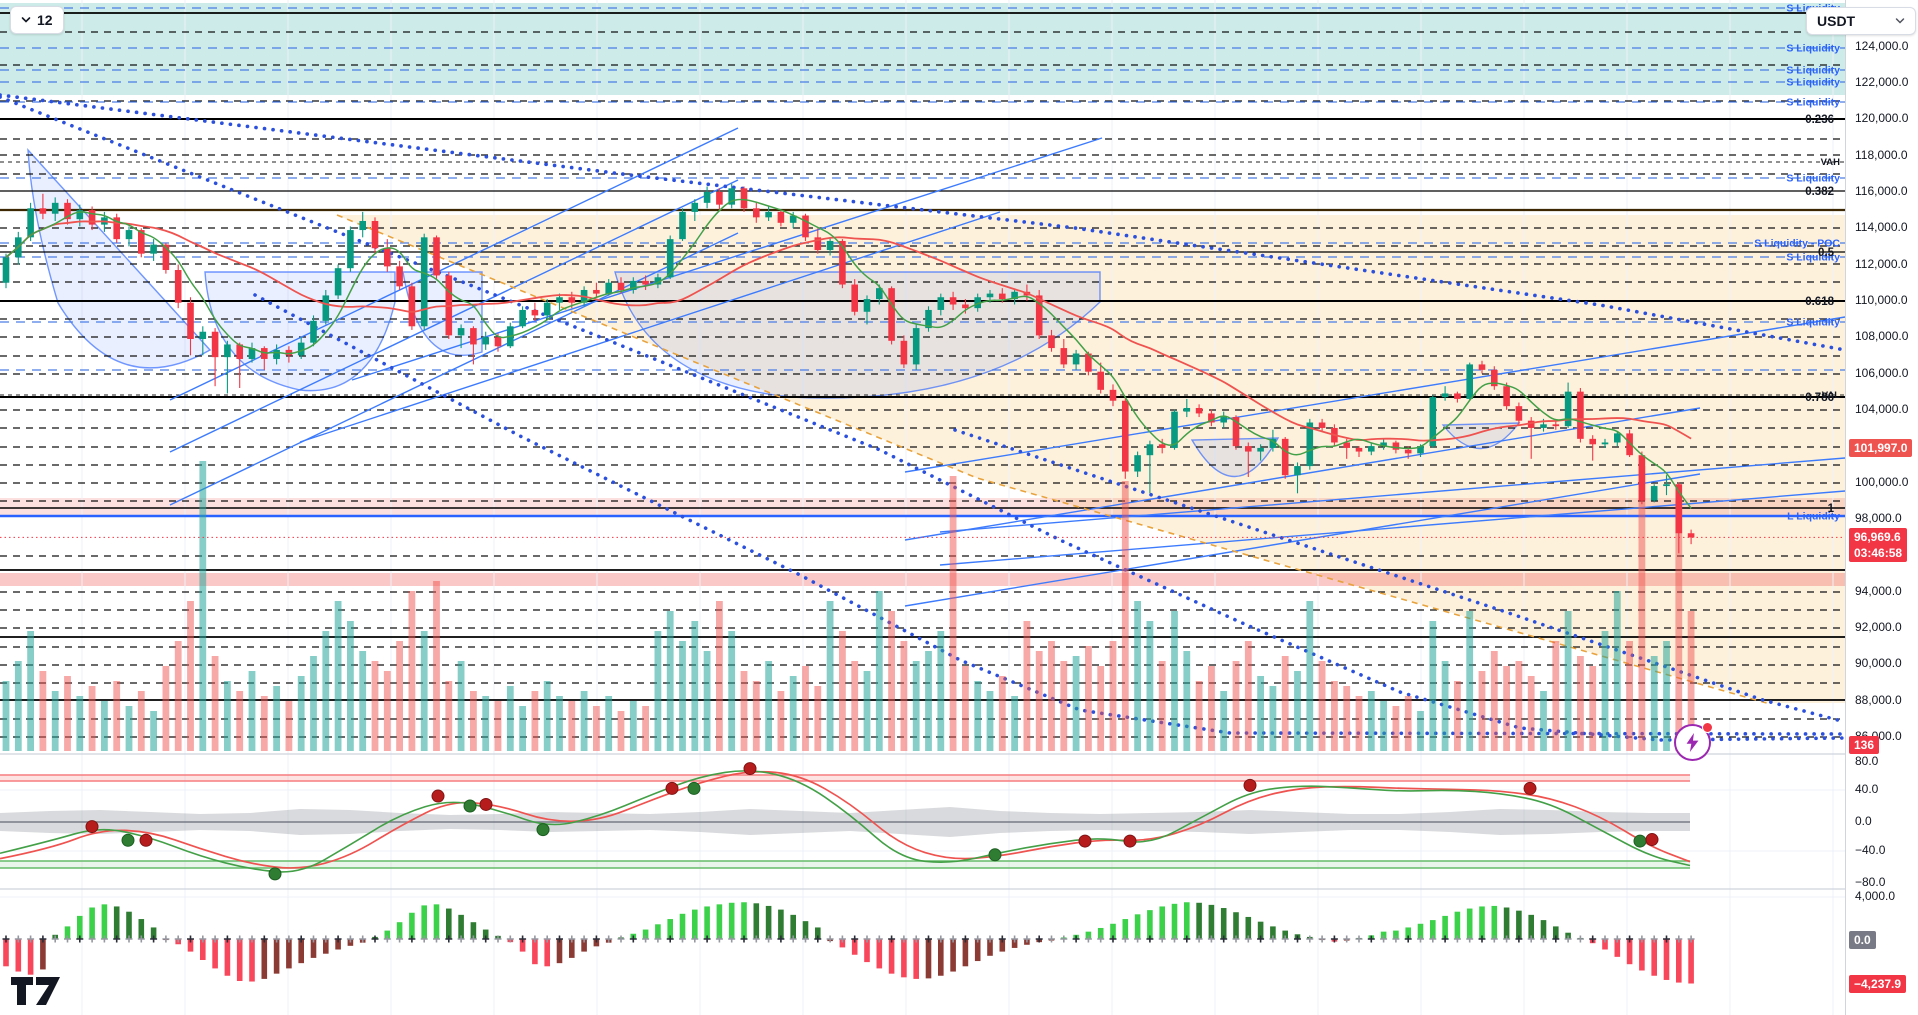  What do you see at coordinates (1819, 398) in the screenshot?
I see `level-label: 0.786` at bounding box center [1819, 398].